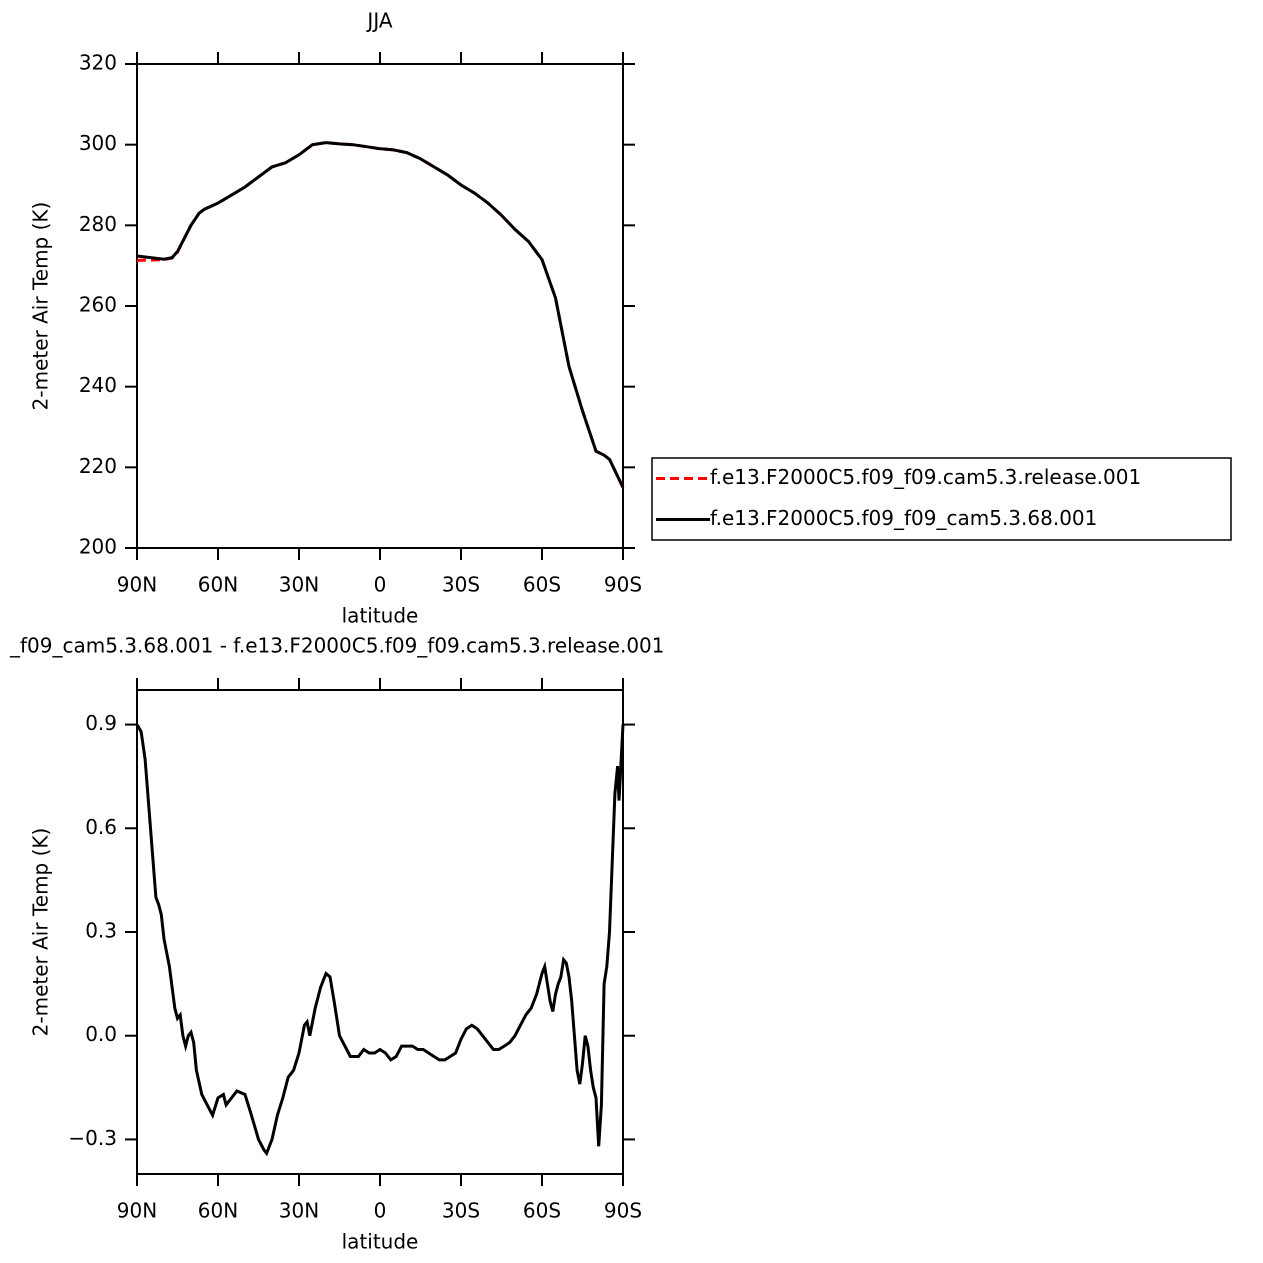 This screenshot has height=1263, width=1263. What do you see at coordinates (98, 224) in the screenshot?
I see `y-tick-label: 280` at bounding box center [98, 224].